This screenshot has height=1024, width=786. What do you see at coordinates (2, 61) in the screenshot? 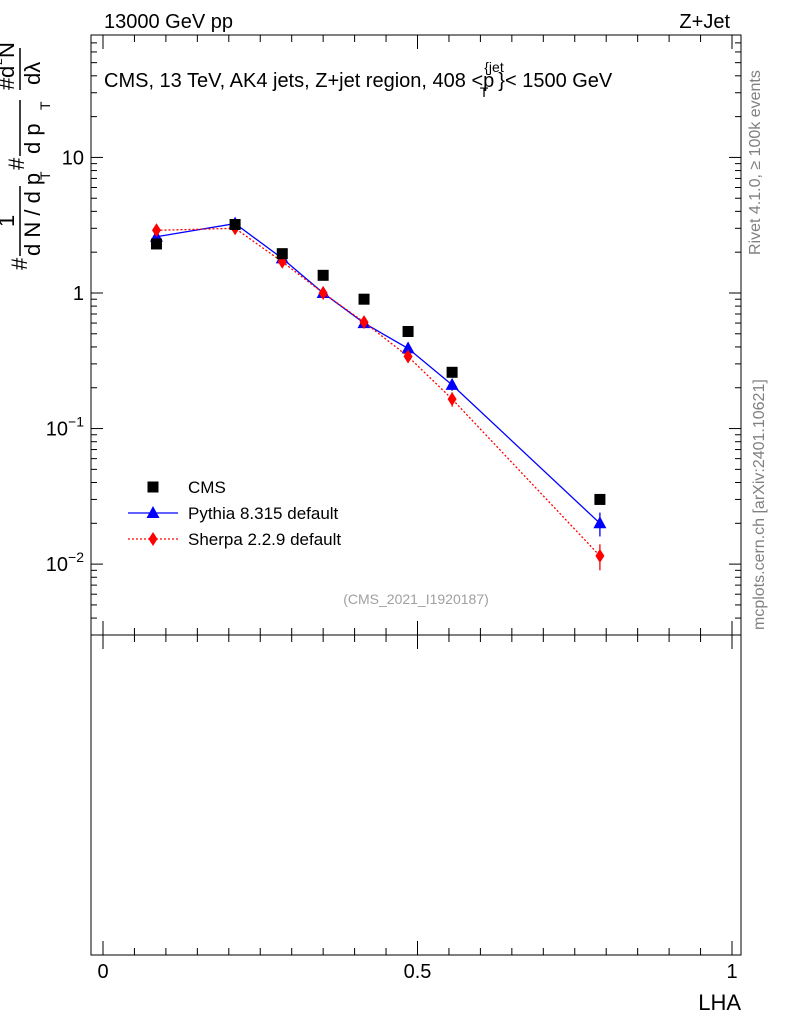
I see `y-label-d2N-sup: 2` at bounding box center [2, 61].